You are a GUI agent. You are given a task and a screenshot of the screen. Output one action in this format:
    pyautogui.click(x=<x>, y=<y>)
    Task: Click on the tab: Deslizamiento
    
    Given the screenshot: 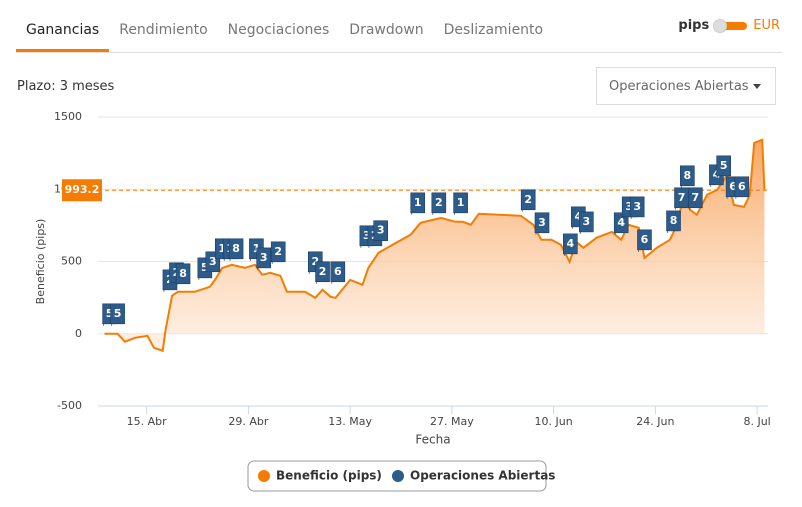 What is the action you would take?
    pyautogui.click(x=493, y=30)
    